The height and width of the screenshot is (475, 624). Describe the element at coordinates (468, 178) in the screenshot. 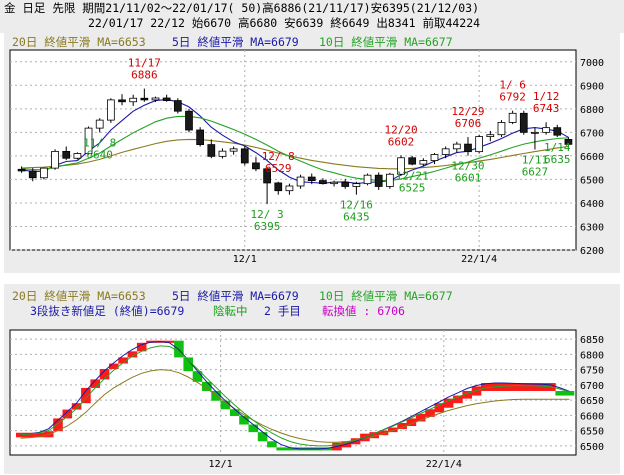

I see `annotation-price: 6601` at that location.